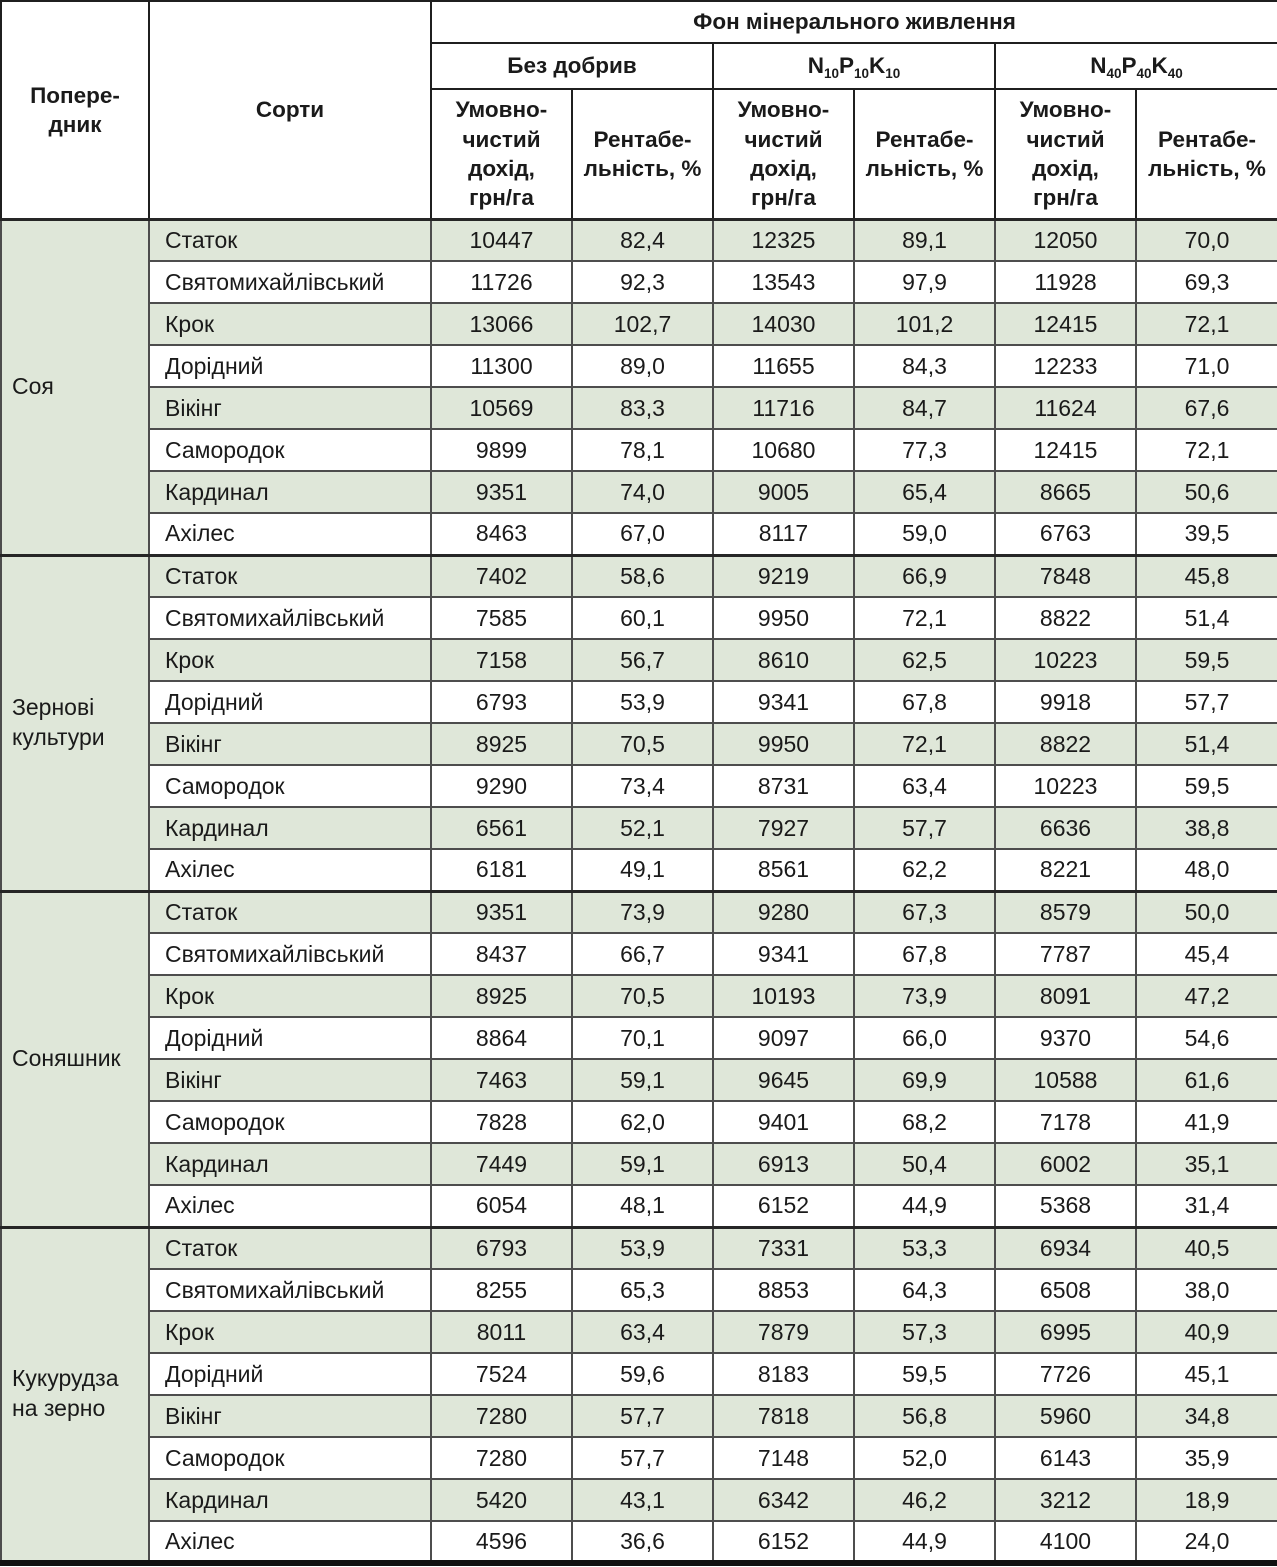 This screenshot has width=1277, height=1567. What do you see at coordinates (501, 618) in the screenshot?
I see `value-cell: 7585` at bounding box center [501, 618].